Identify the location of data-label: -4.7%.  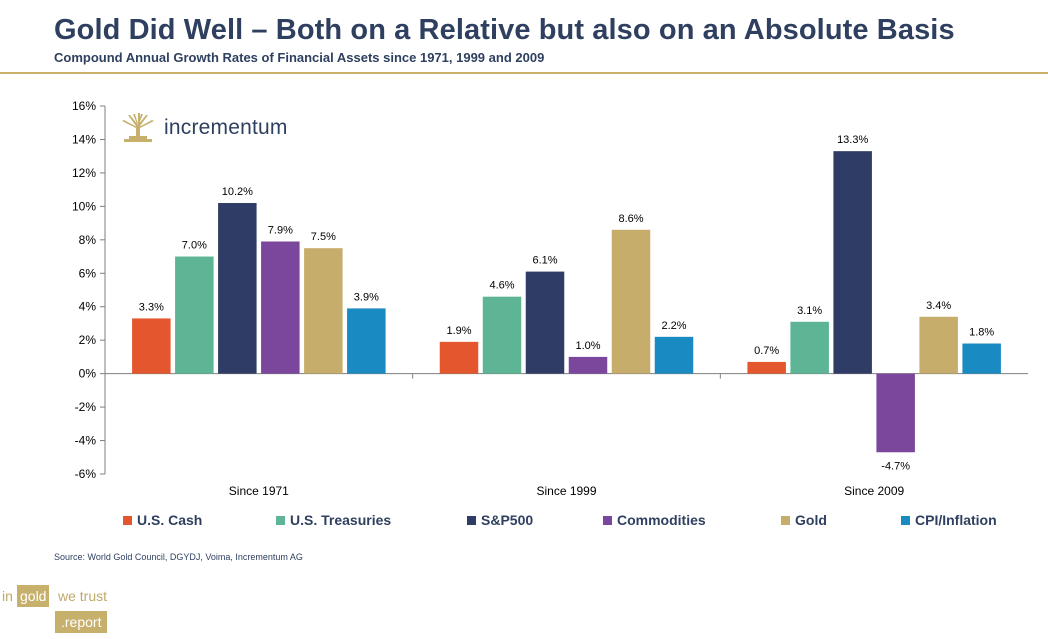
(895, 466).